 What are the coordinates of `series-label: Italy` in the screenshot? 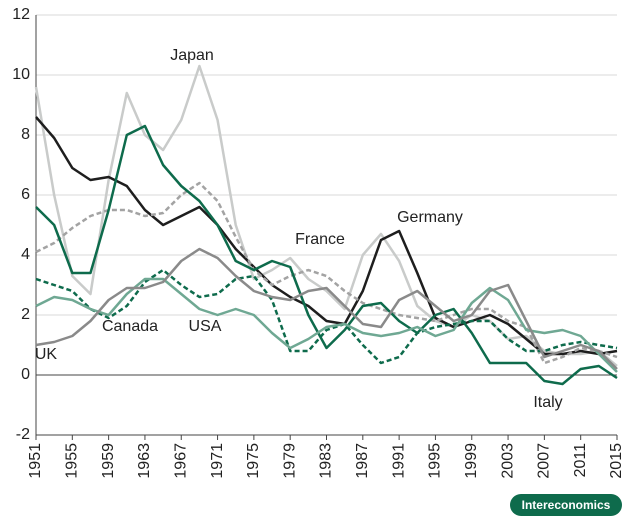 It's located at (547, 402).